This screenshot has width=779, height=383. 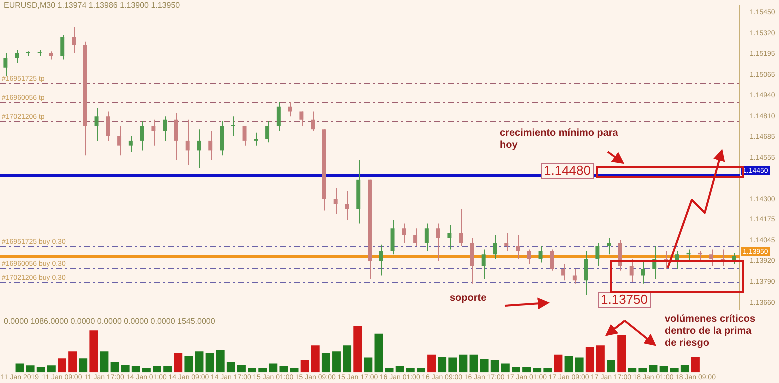 What do you see at coordinates (468, 299) in the screenshot?
I see `annotation: soporte` at bounding box center [468, 299].